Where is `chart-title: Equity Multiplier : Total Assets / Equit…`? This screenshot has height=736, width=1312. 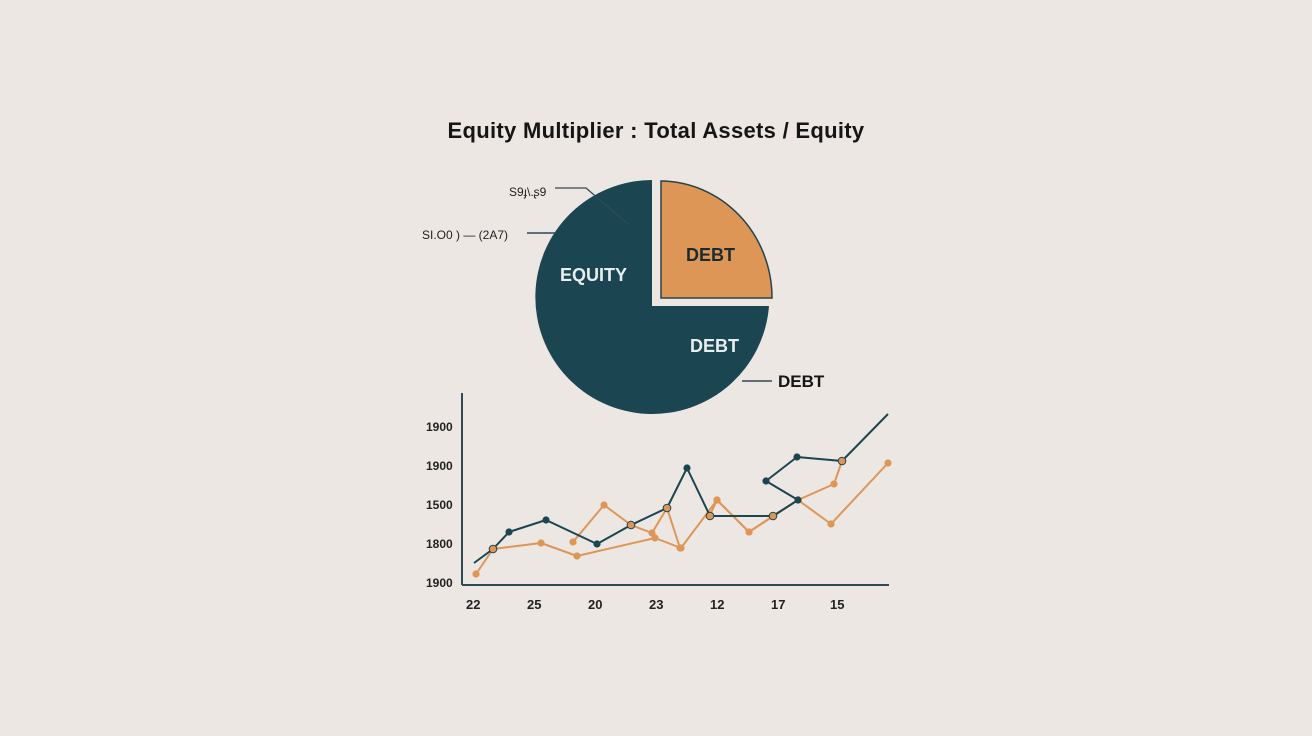
chart-title: Equity Multiplier : Total Assets / Equit… is located at coordinates (656, 130).